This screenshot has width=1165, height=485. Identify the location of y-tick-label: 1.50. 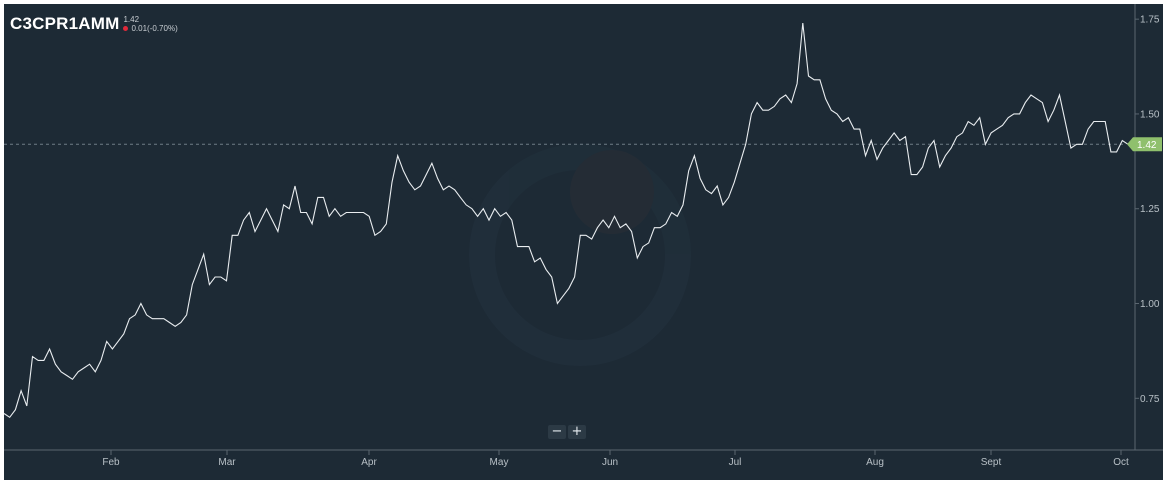
(1150, 114).